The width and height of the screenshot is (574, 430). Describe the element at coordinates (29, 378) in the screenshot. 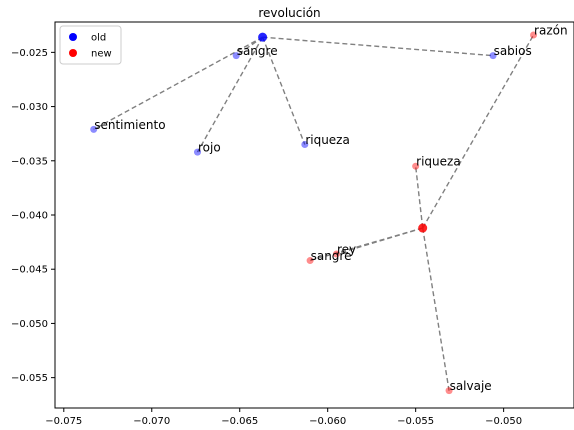

I see `y-tick-label: −0.055` at that location.